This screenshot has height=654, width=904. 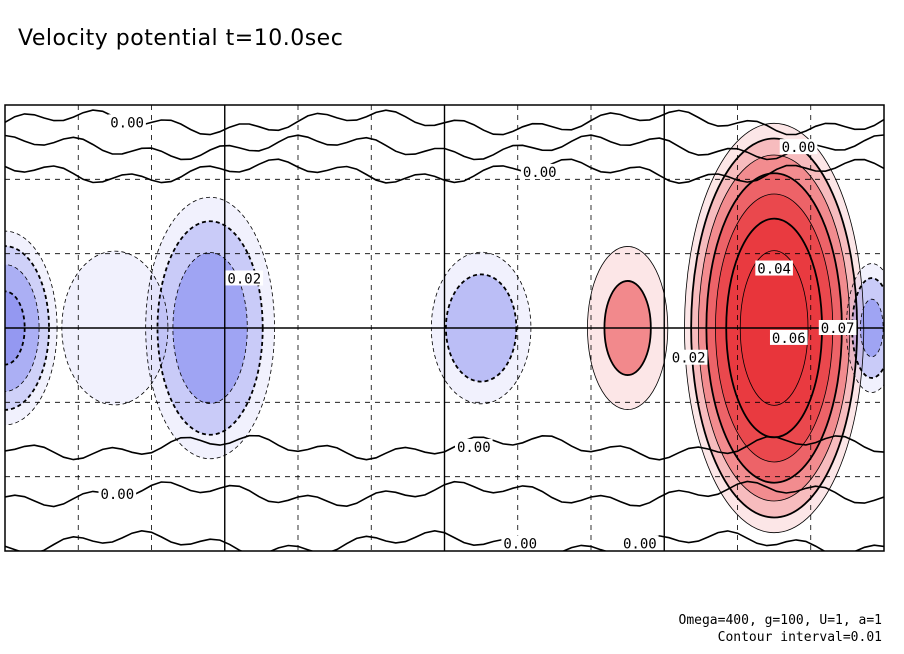 I want to click on contour-label-8: 0.04, so click(x=774, y=270).